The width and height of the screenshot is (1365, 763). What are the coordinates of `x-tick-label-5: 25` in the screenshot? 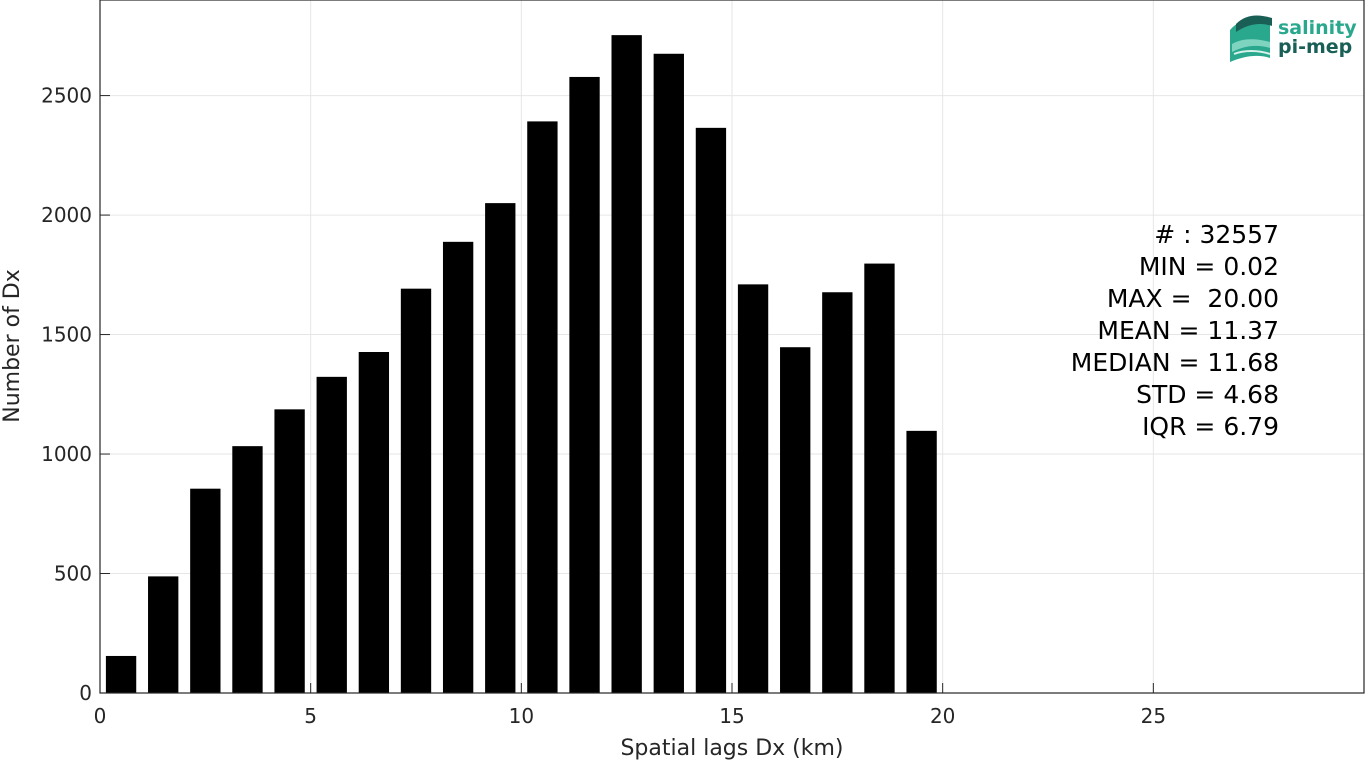 It's located at (1153, 716).